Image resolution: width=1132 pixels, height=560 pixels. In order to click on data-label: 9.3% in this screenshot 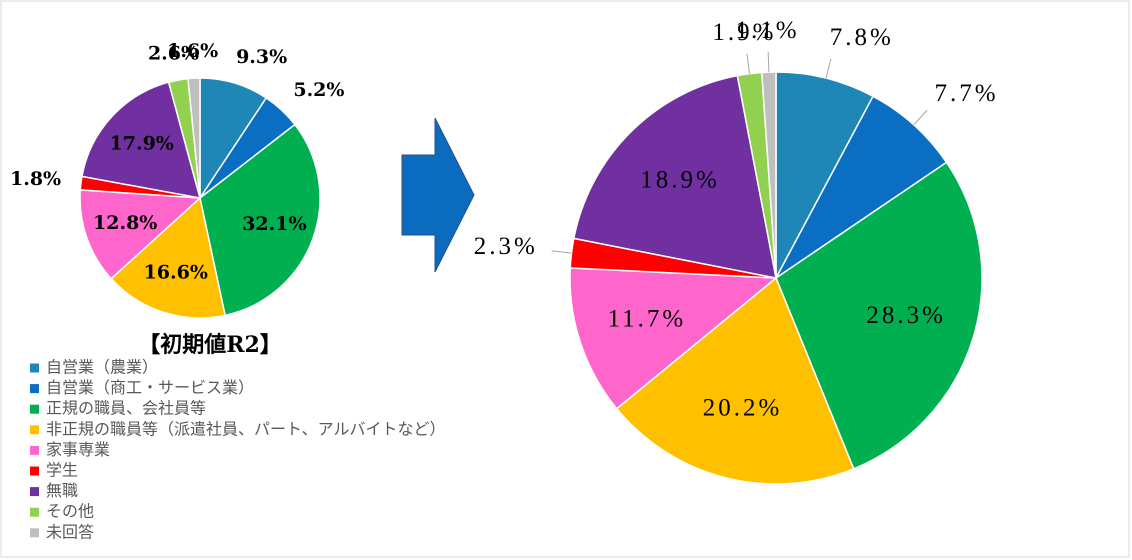, I will do `click(261, 57)`.